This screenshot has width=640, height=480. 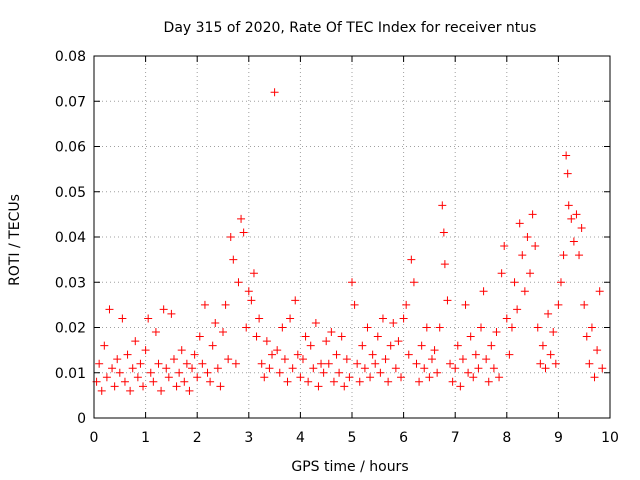 What do you see at coordinates (352, 438) in the screenshot?
I see `x-tick-label: 5` at bounding box center [352, 438].